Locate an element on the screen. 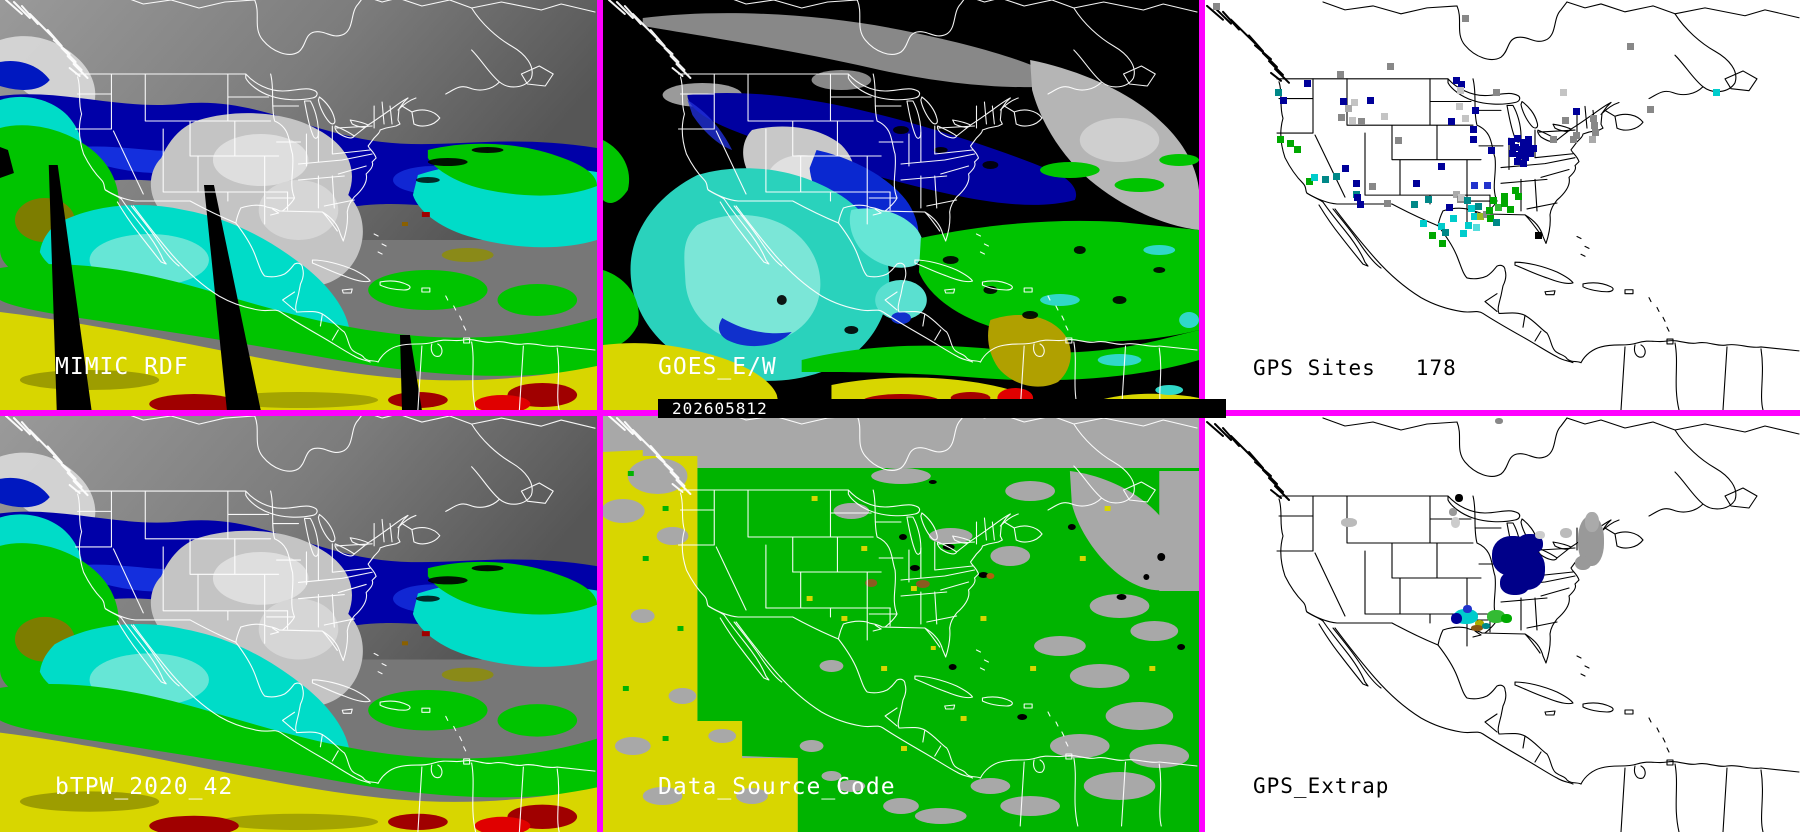  mimic-rdf-label: MIMIC RDF is located at coordinates (122, 367).